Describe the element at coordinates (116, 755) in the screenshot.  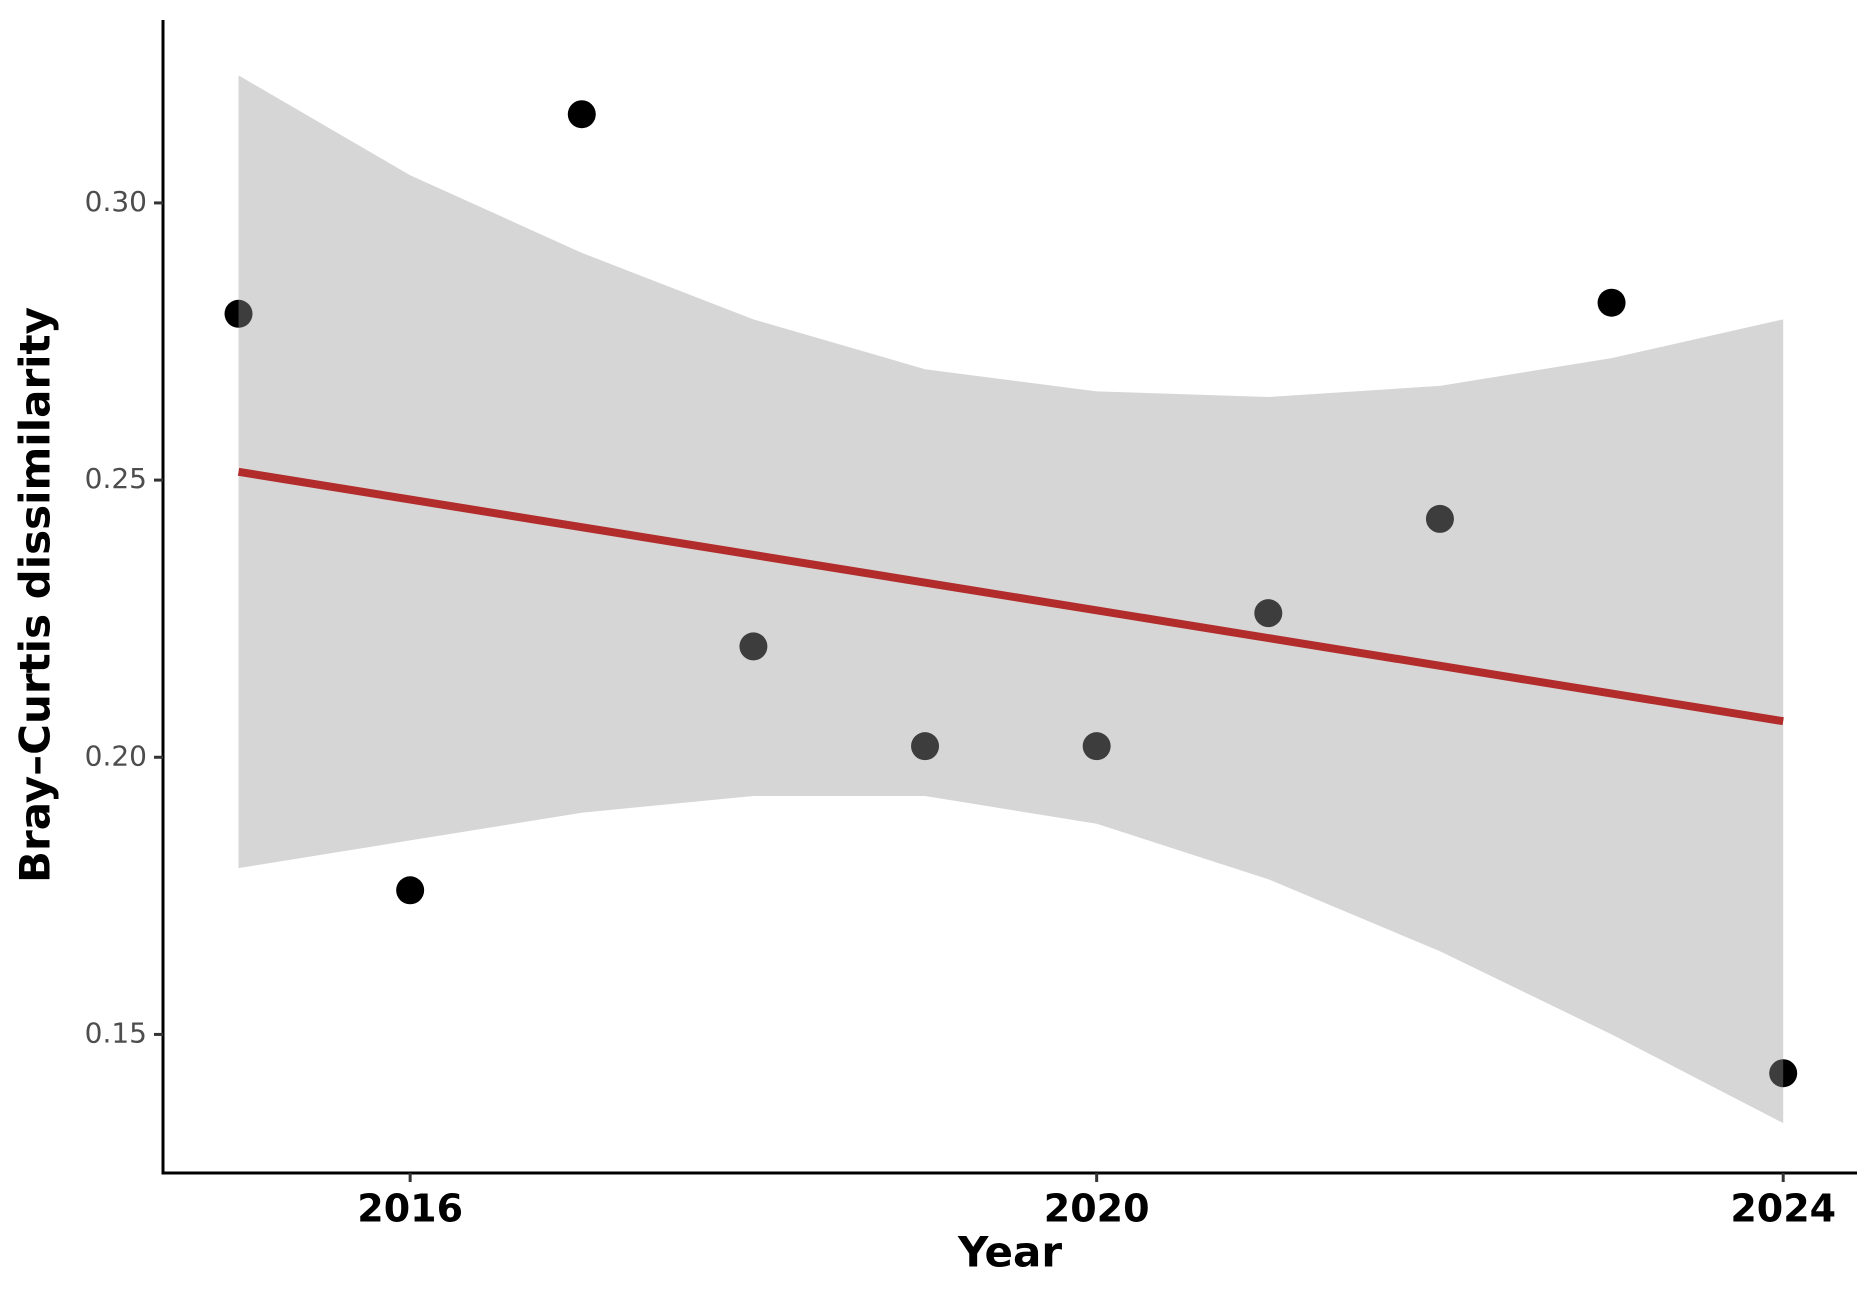
I see `y-tick-label: 0.20` at that location.